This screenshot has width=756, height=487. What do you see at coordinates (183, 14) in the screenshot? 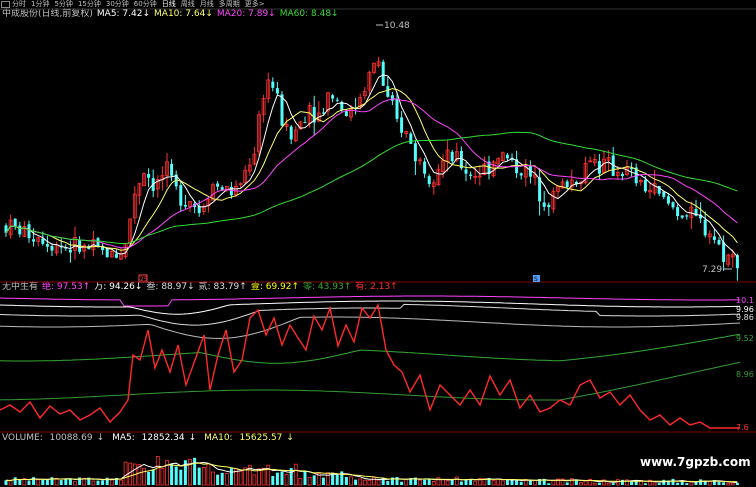
I see `ma-legend-item-1: MA10: 7.64↓` at bounding box center [183, 14].